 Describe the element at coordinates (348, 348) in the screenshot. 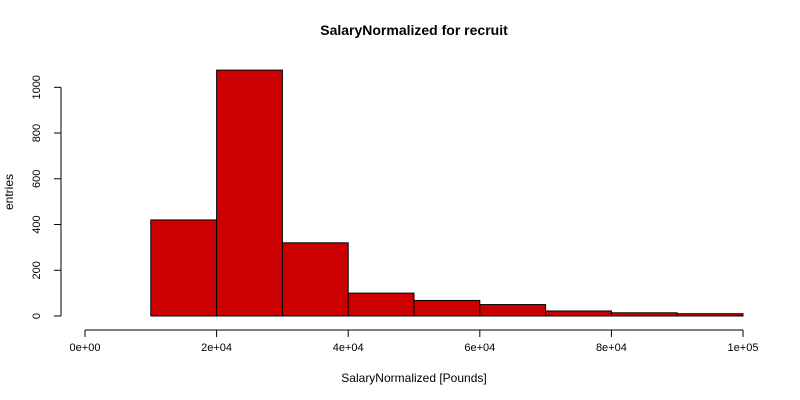

I see `x-tick-label: 4e+04` at that location.